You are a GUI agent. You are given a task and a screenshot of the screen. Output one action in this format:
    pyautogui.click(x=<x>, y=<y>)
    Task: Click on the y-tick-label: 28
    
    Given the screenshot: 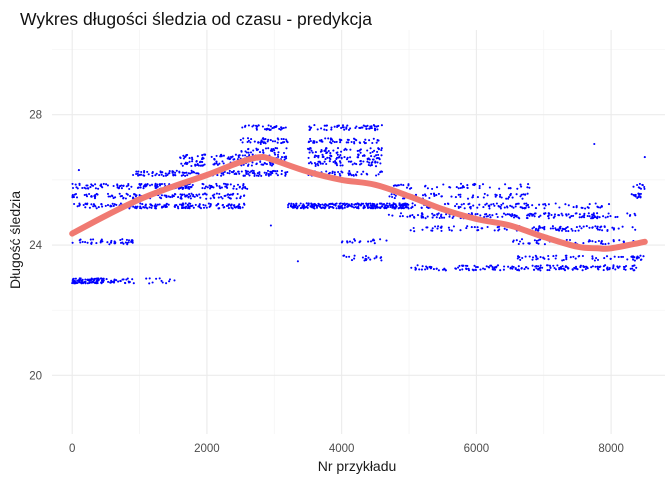 What is the action you would take?
    pyautogui.click(x=35, y=116)
    